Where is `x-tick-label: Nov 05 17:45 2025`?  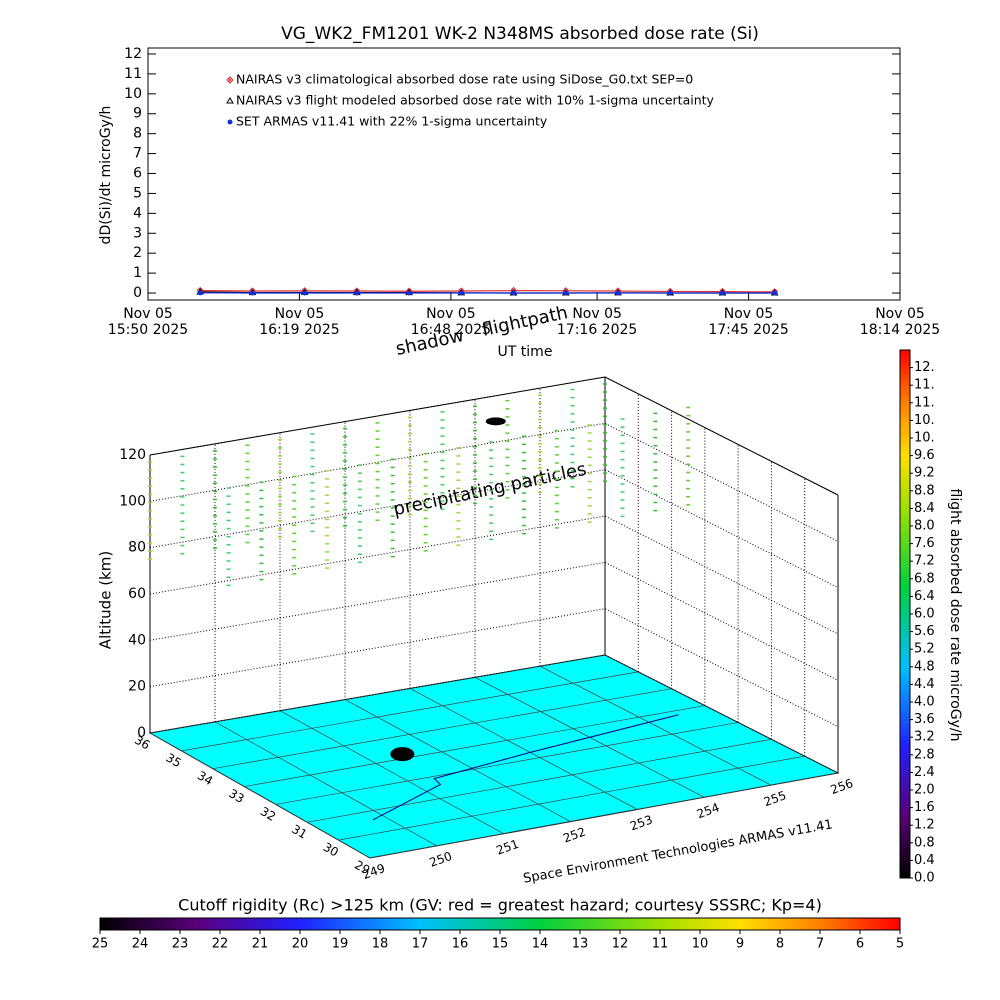
x-tick-label: Nov 05 17:45 2025 is located at coordinates (748, 322).